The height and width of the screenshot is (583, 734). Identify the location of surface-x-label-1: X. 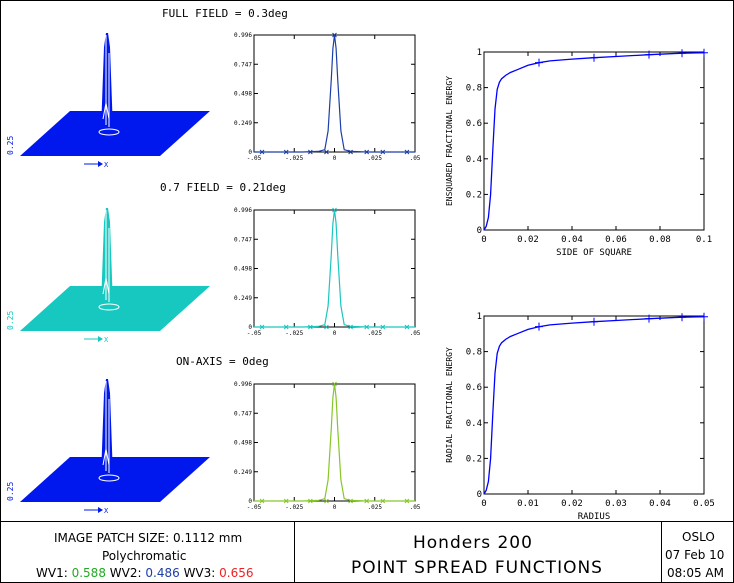
(106, 340).